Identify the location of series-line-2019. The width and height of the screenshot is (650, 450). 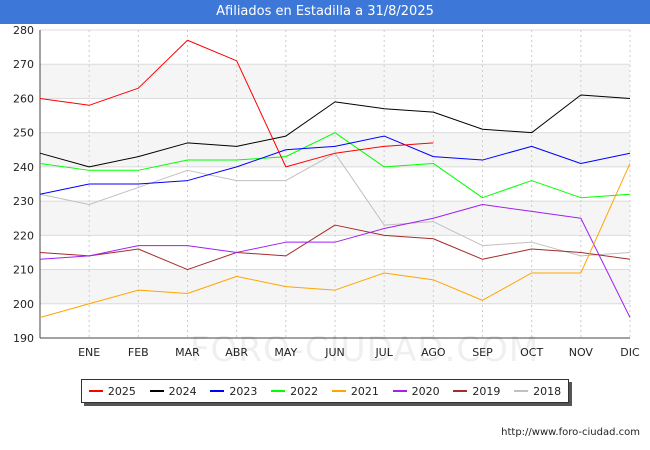
(335, 247).